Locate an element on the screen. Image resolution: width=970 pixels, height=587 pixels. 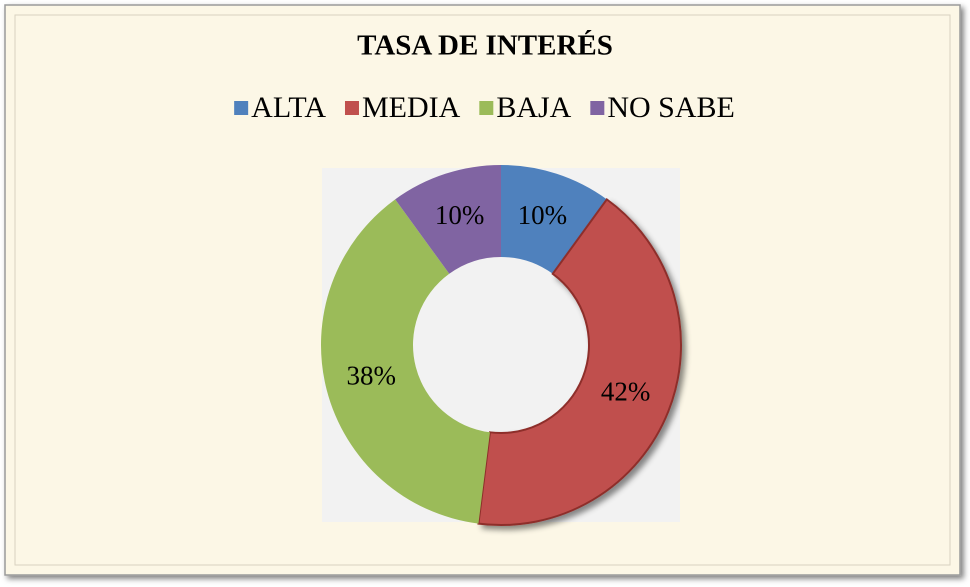
legend-label: BAJA is located at coordinates (533, 107).